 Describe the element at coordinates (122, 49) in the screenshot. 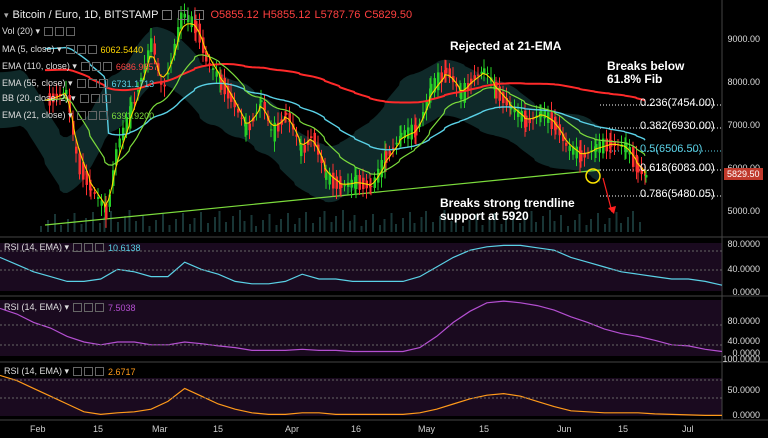

I see `indicator-value: 6062.5440` at that location.